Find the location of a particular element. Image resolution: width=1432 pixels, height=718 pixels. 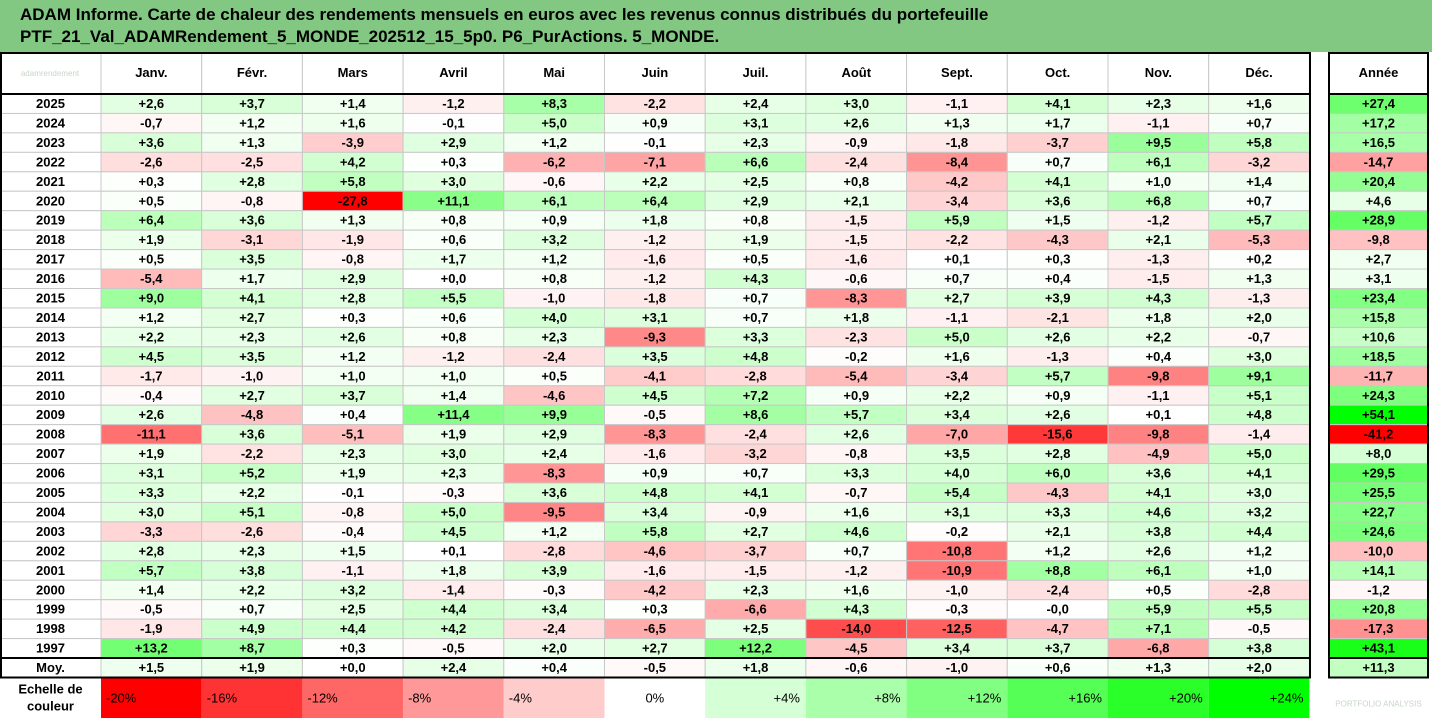

heatmap-cell-value: +0,5 is located at coordinates (554, 375).